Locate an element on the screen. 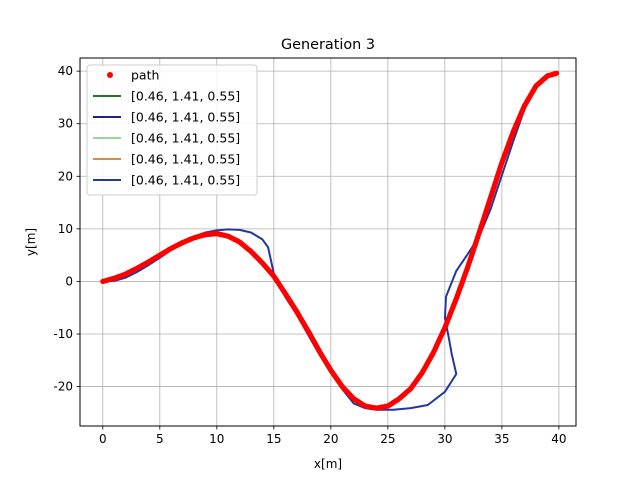  chart-title: Generation 3 is located at coordinates (328, 45).